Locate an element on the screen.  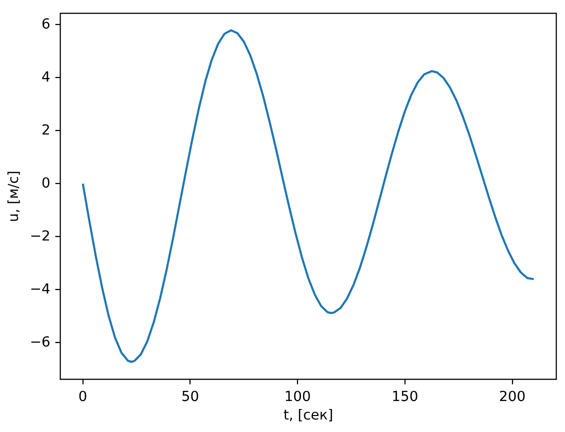
y-tick-label: −2 is located at coordinates (40, 236).